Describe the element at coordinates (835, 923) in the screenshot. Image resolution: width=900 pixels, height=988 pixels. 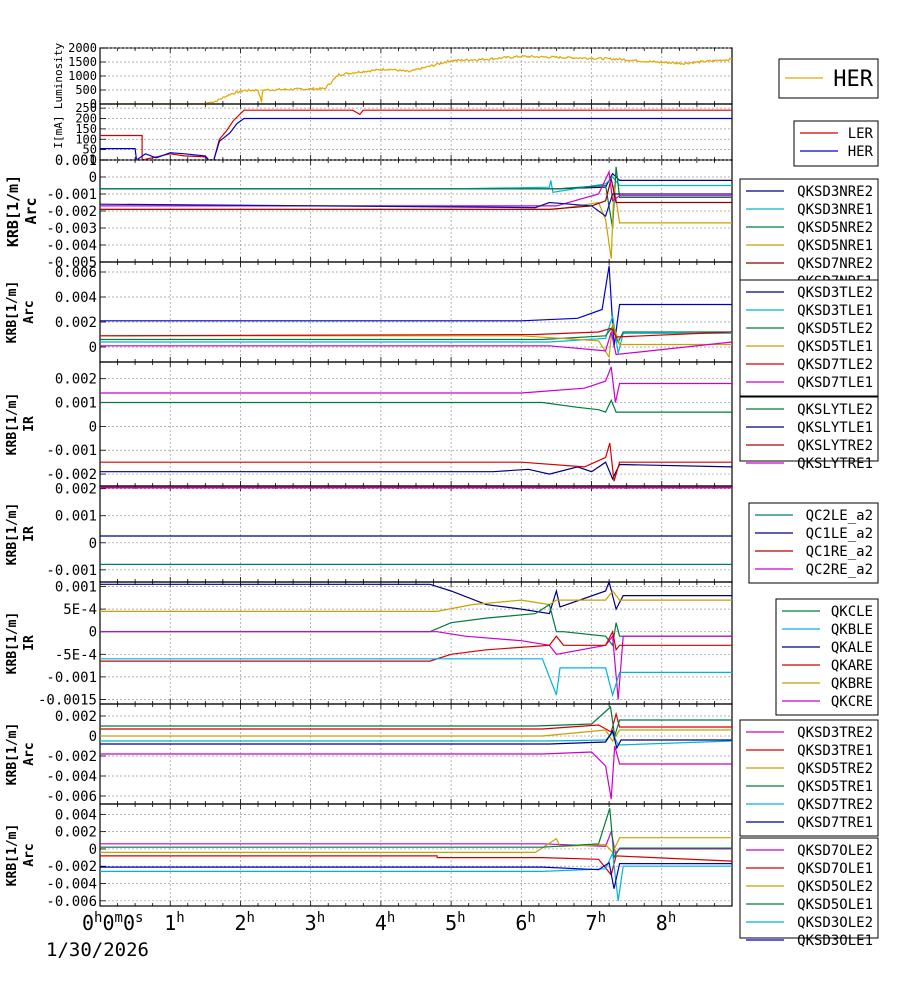
I see `legend-entry: QKSD3OLE2` at that location.